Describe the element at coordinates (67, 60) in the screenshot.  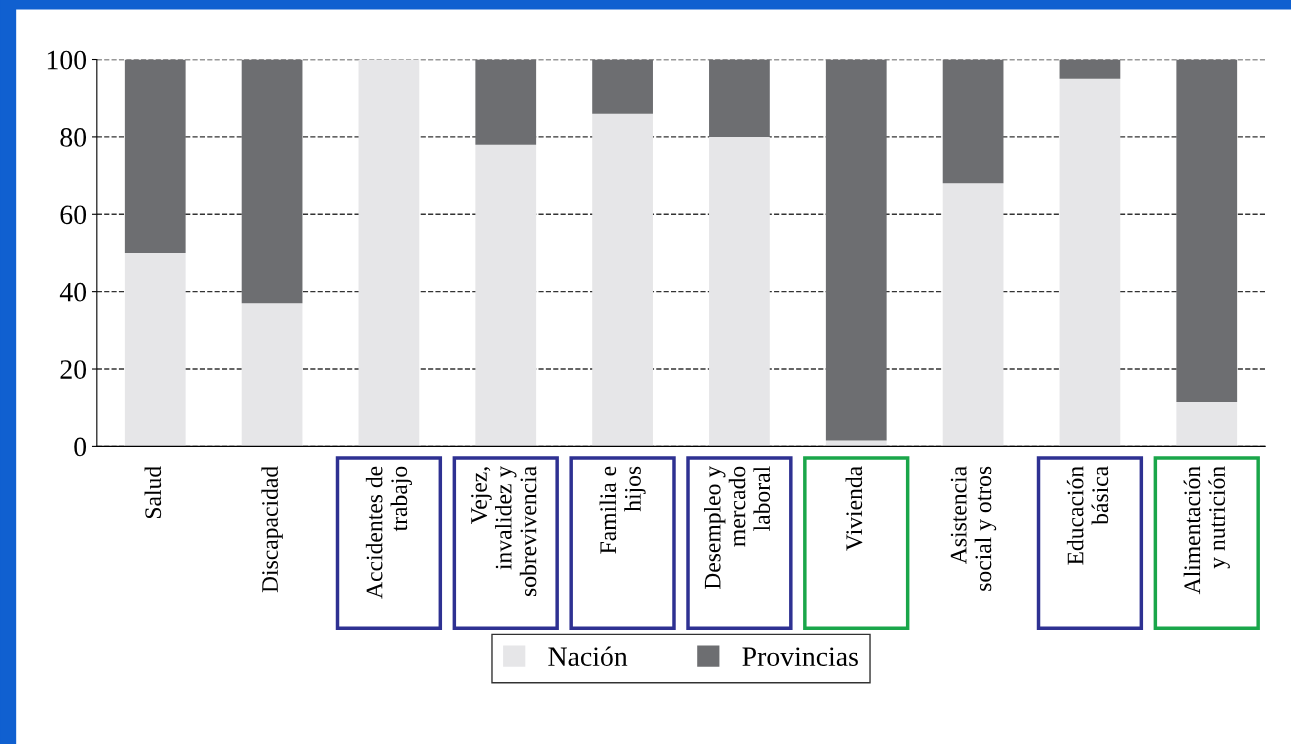
I see `y-tick-label: 100` at that location.